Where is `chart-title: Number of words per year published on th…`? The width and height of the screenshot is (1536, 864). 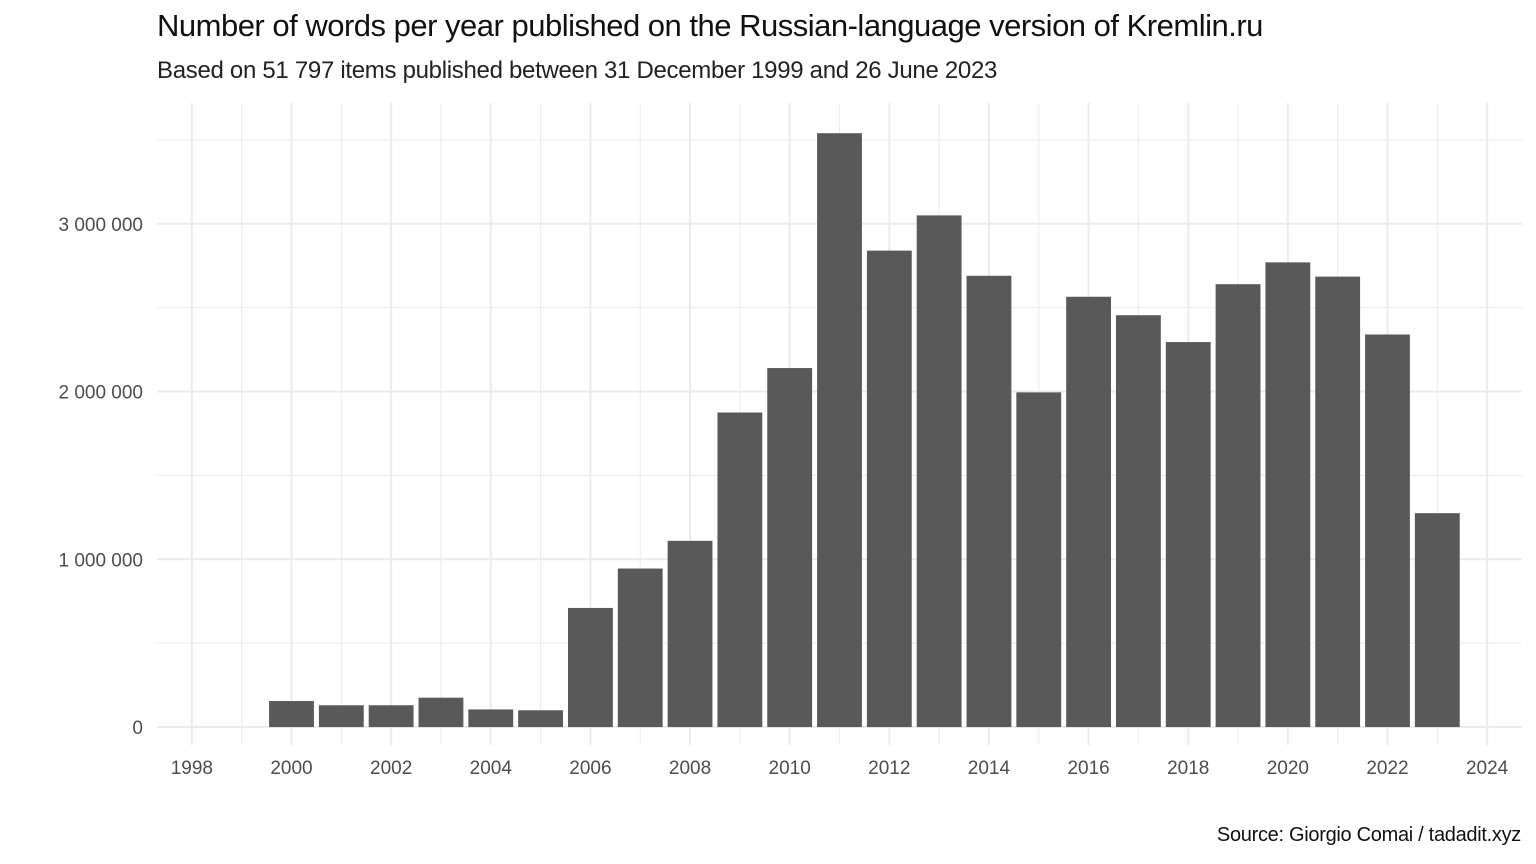 chart-title: Number of words per year published on th… is located at coordinates (710, 25).